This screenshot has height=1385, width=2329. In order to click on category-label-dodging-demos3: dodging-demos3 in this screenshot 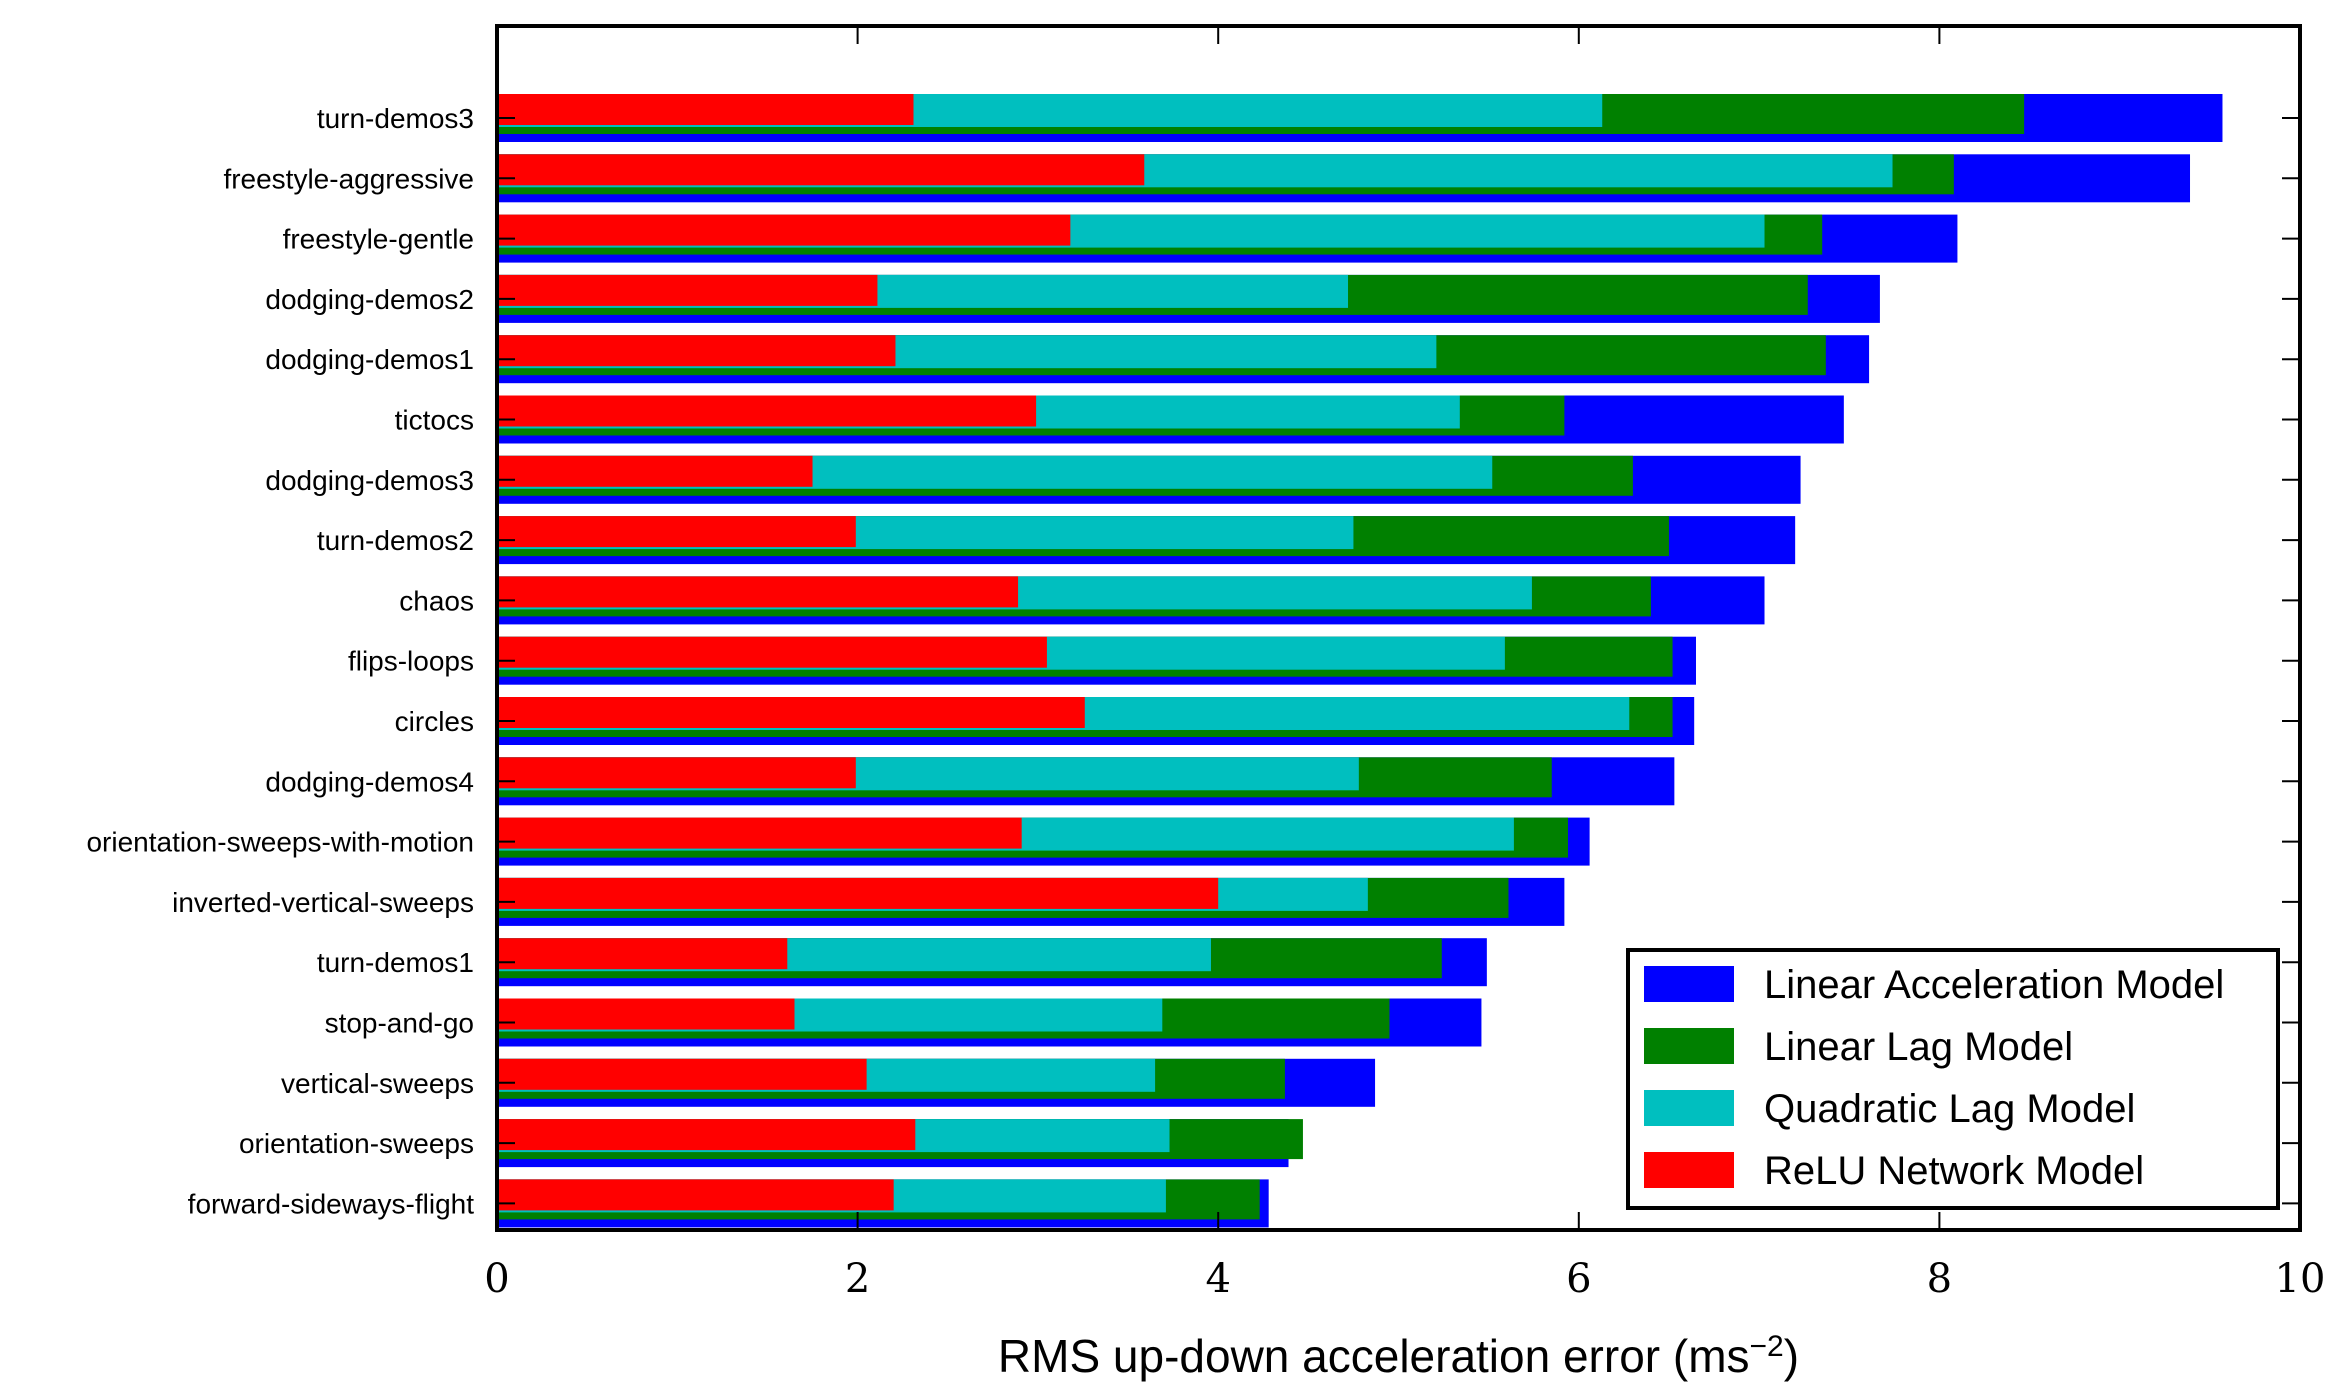, I will do `click(369, 480)`.